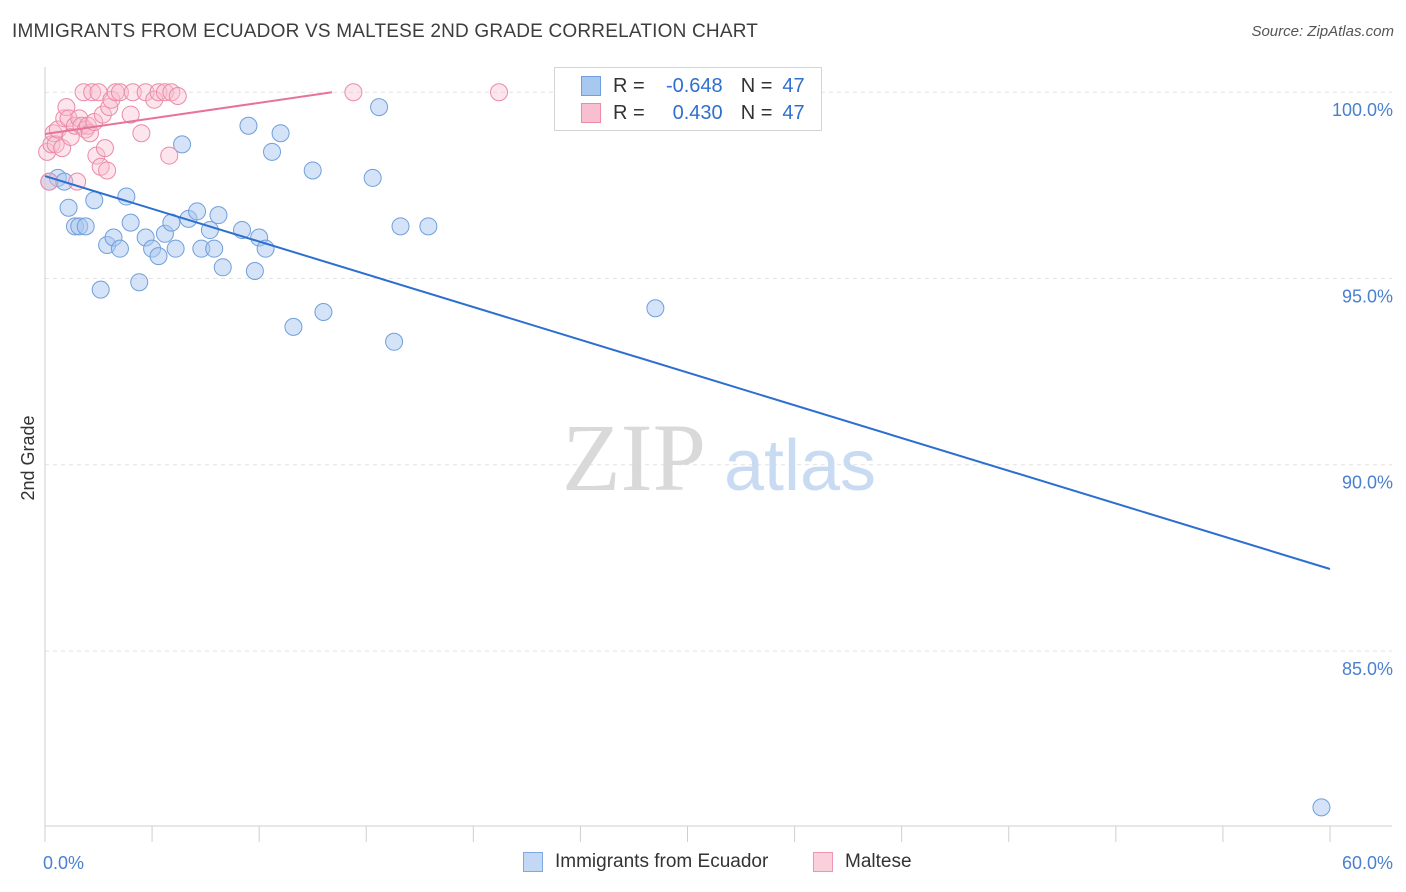 This screenshot has height=892, width=1406. I want to click on legend-label-ecuador: Immigrants from Ecuador, so click(662, 861).